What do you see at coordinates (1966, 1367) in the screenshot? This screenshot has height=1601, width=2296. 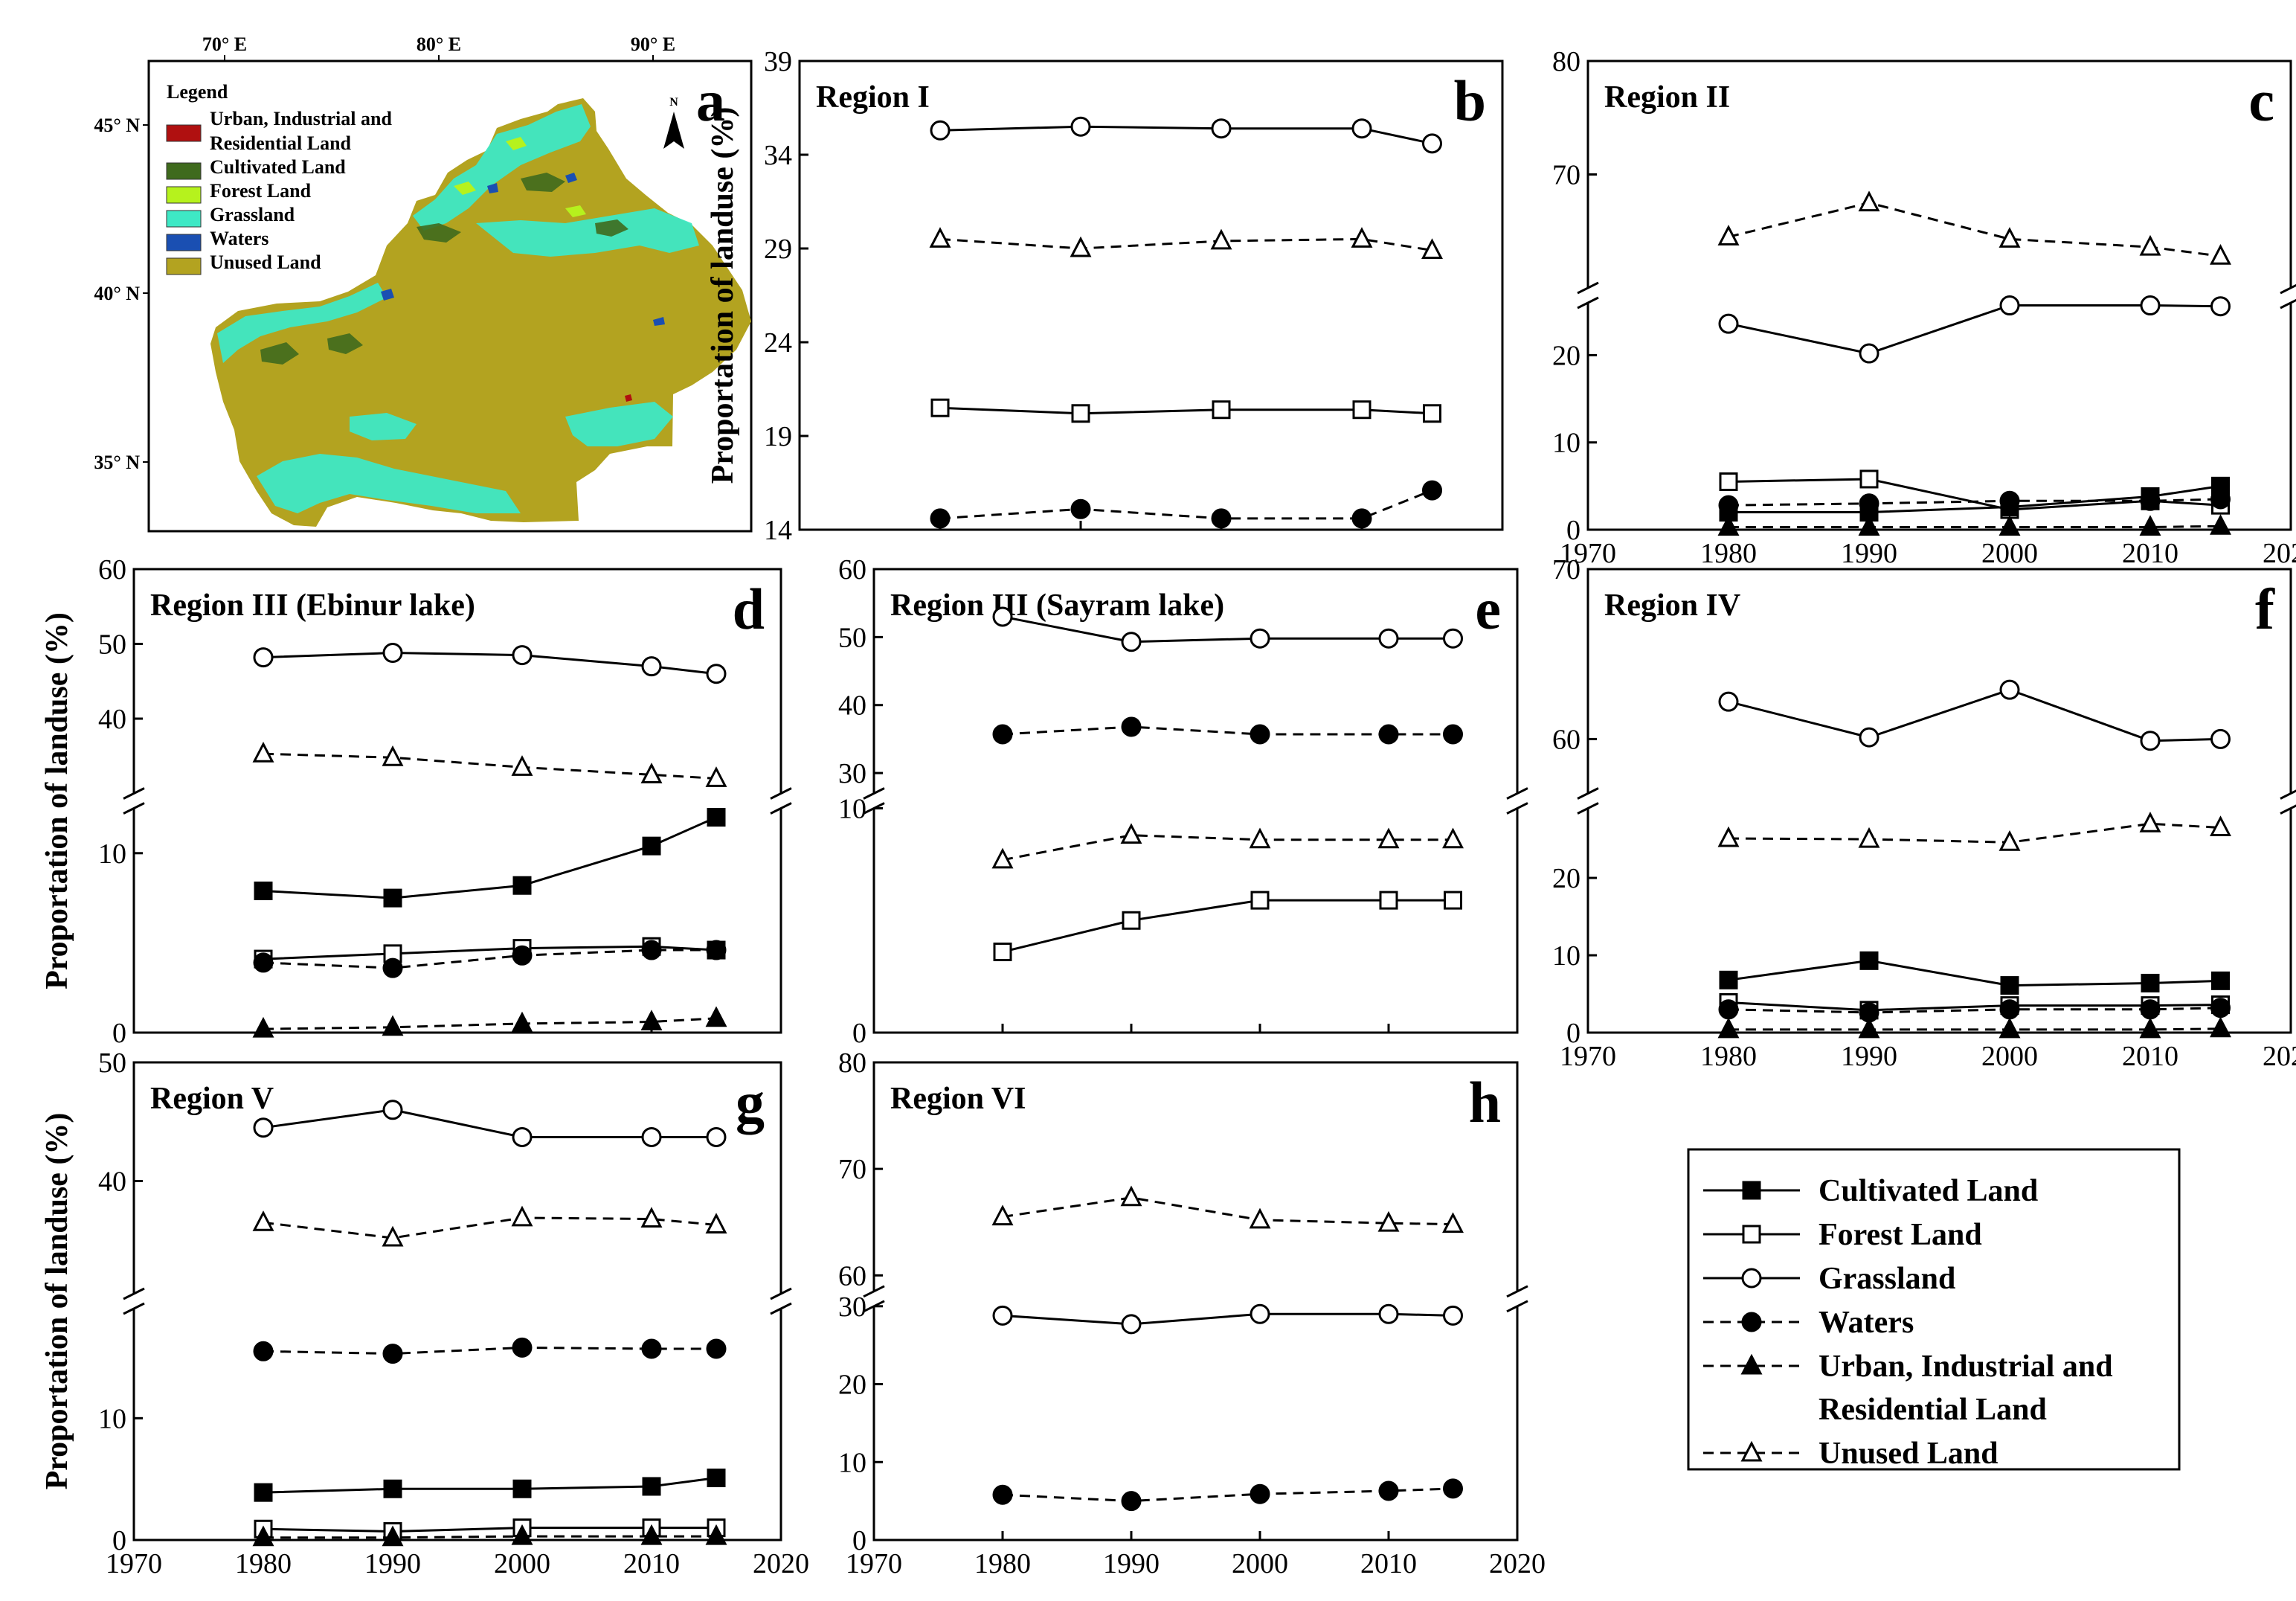 I see `legend-label: Urban, Industrial and` at bounding box center [1966, 1367].